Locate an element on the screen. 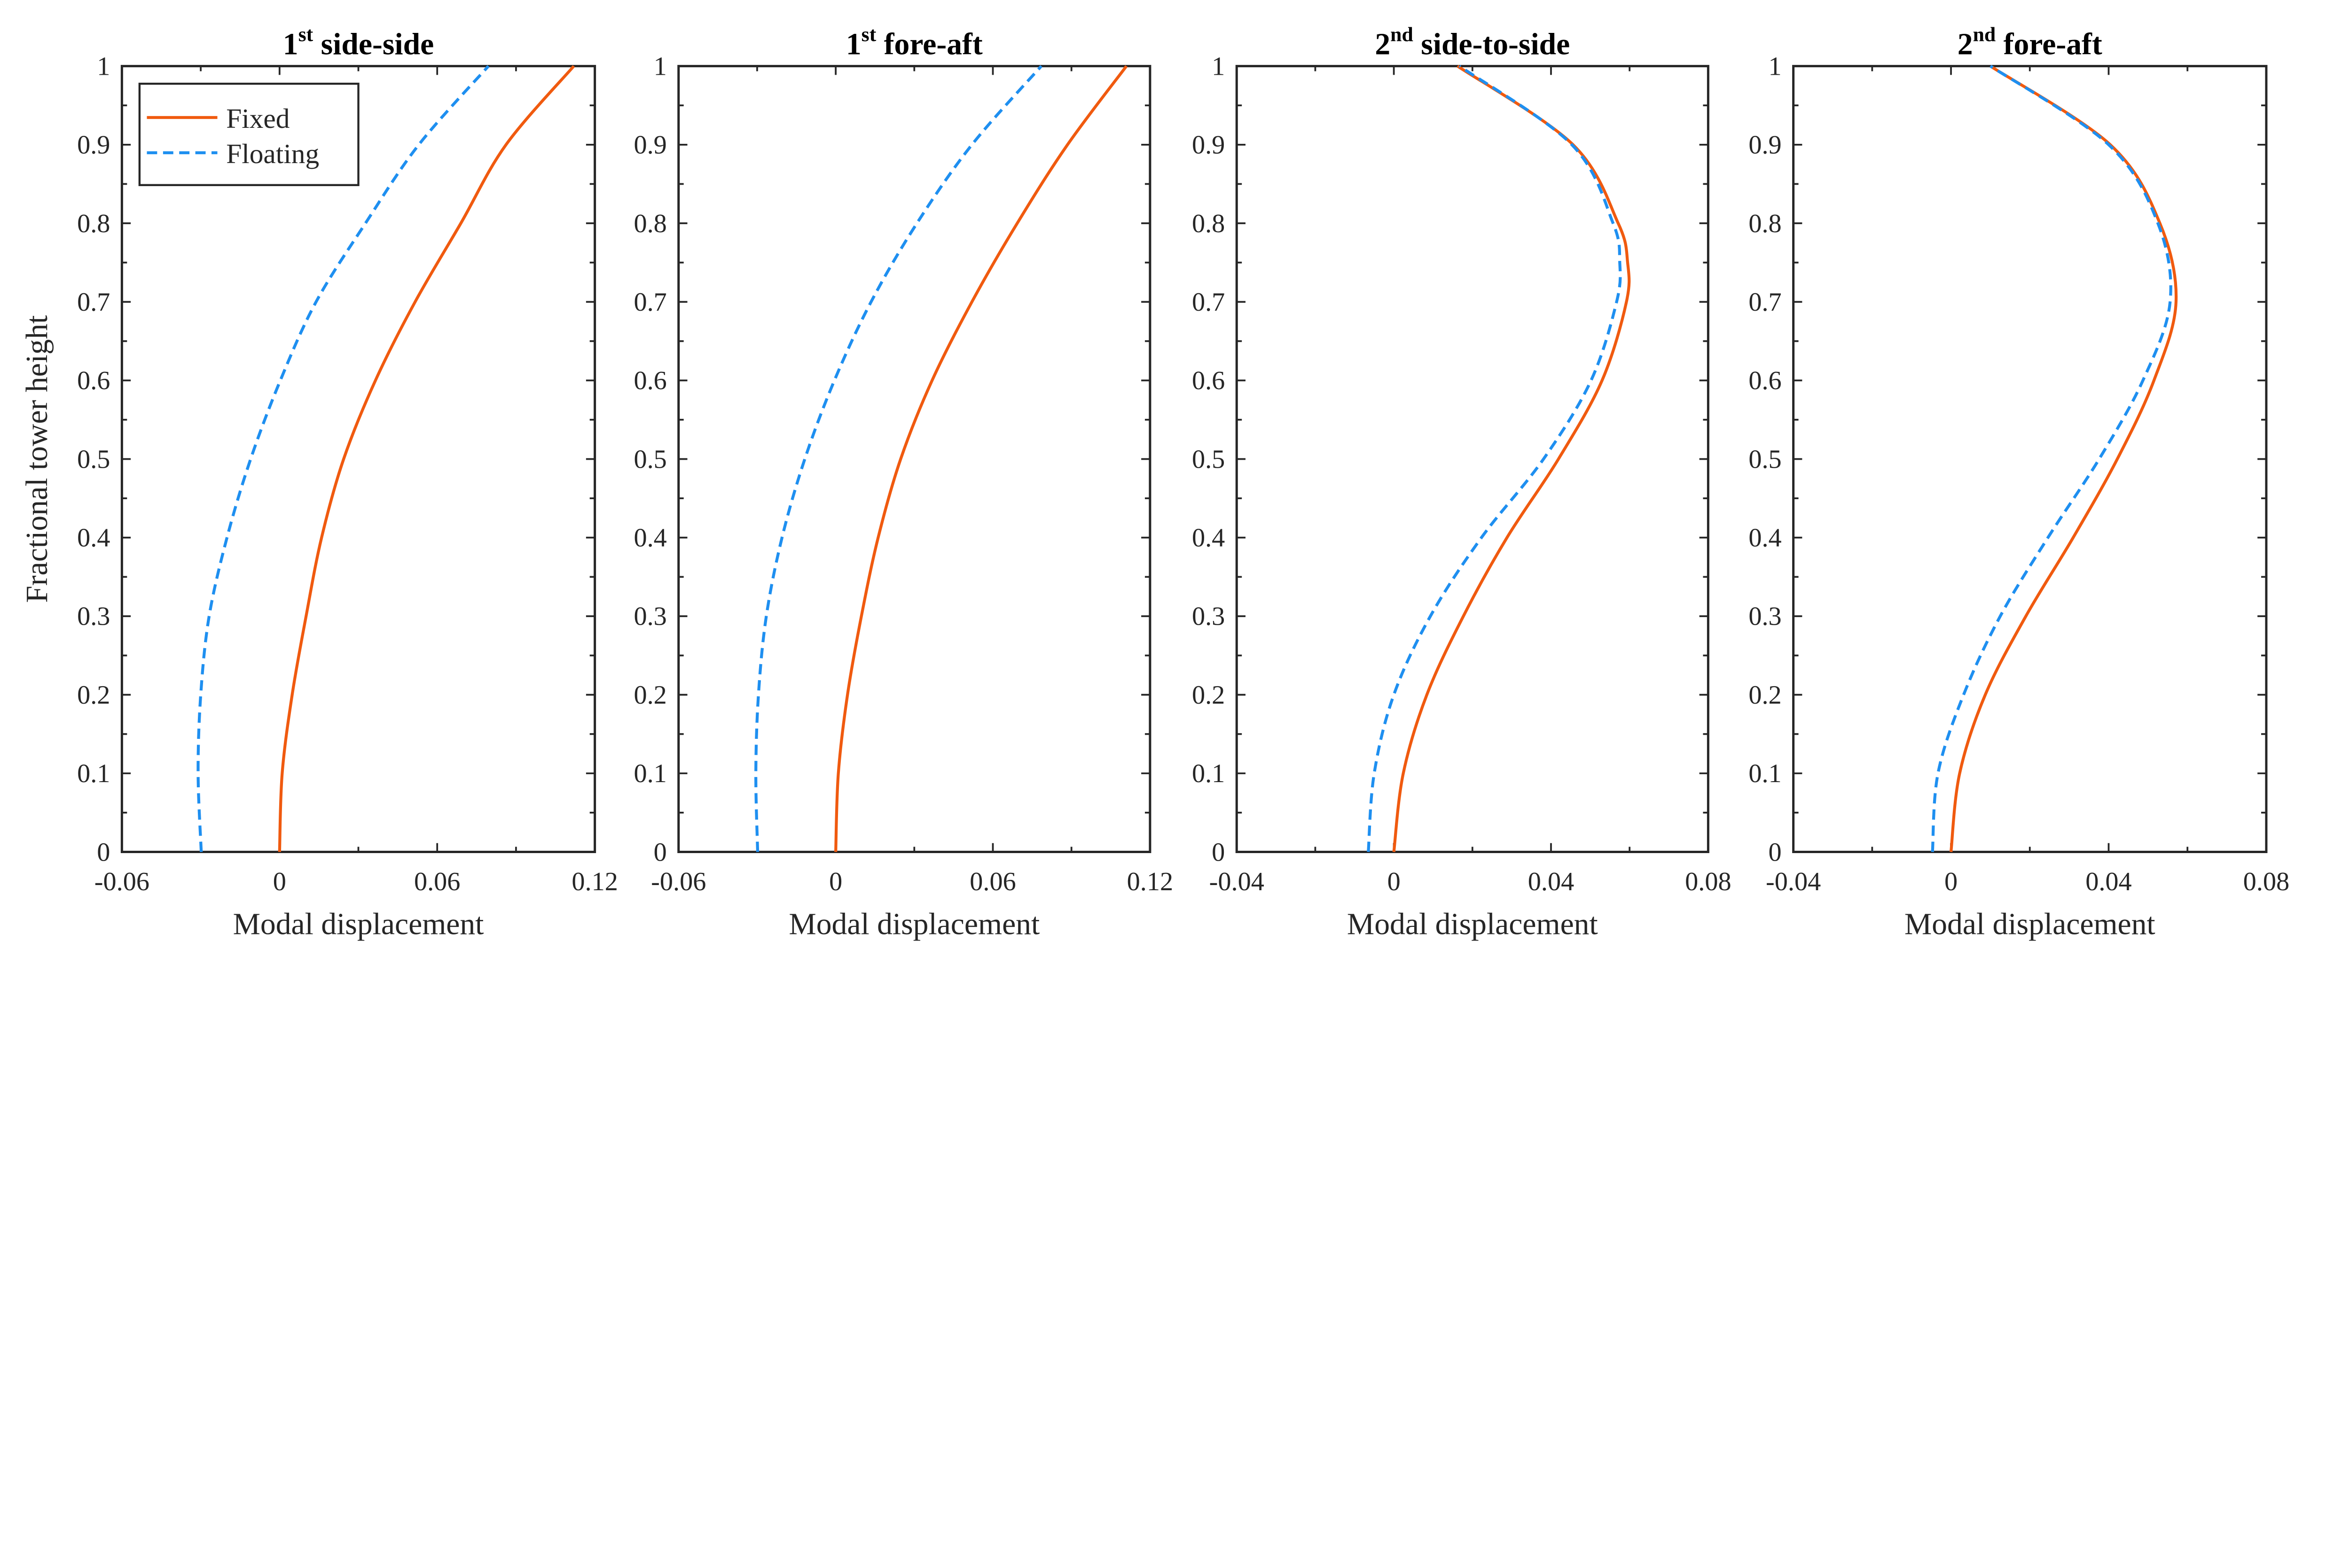  y-axis-label: Fractional tower height is located at coordinates (37, 459).